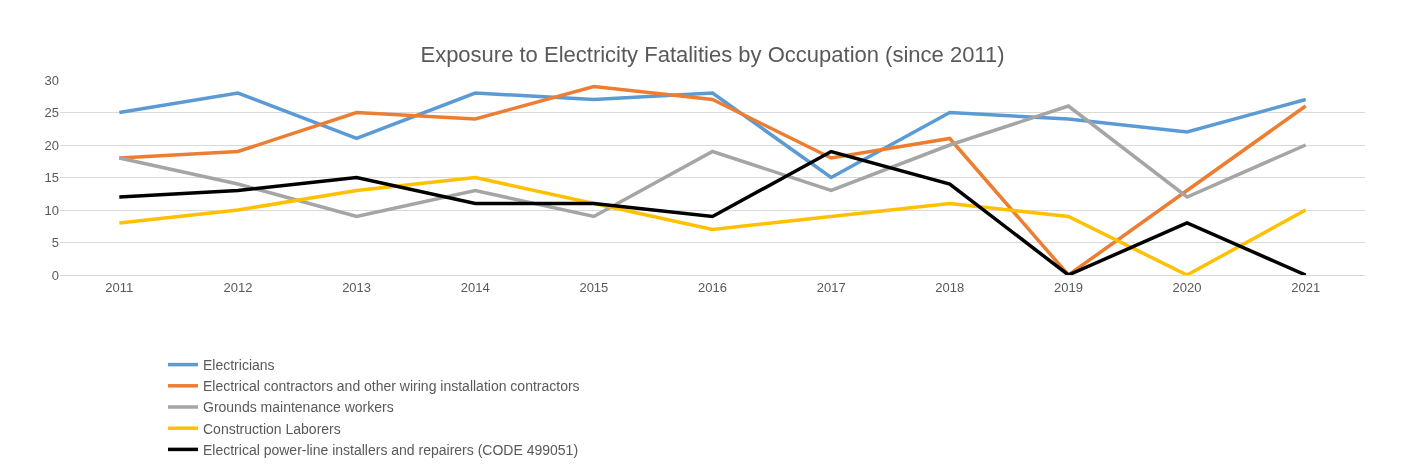  Describe the element at coordinates (119, 287) in the screenshot. I see `x-tick-label: 2011` at that location.